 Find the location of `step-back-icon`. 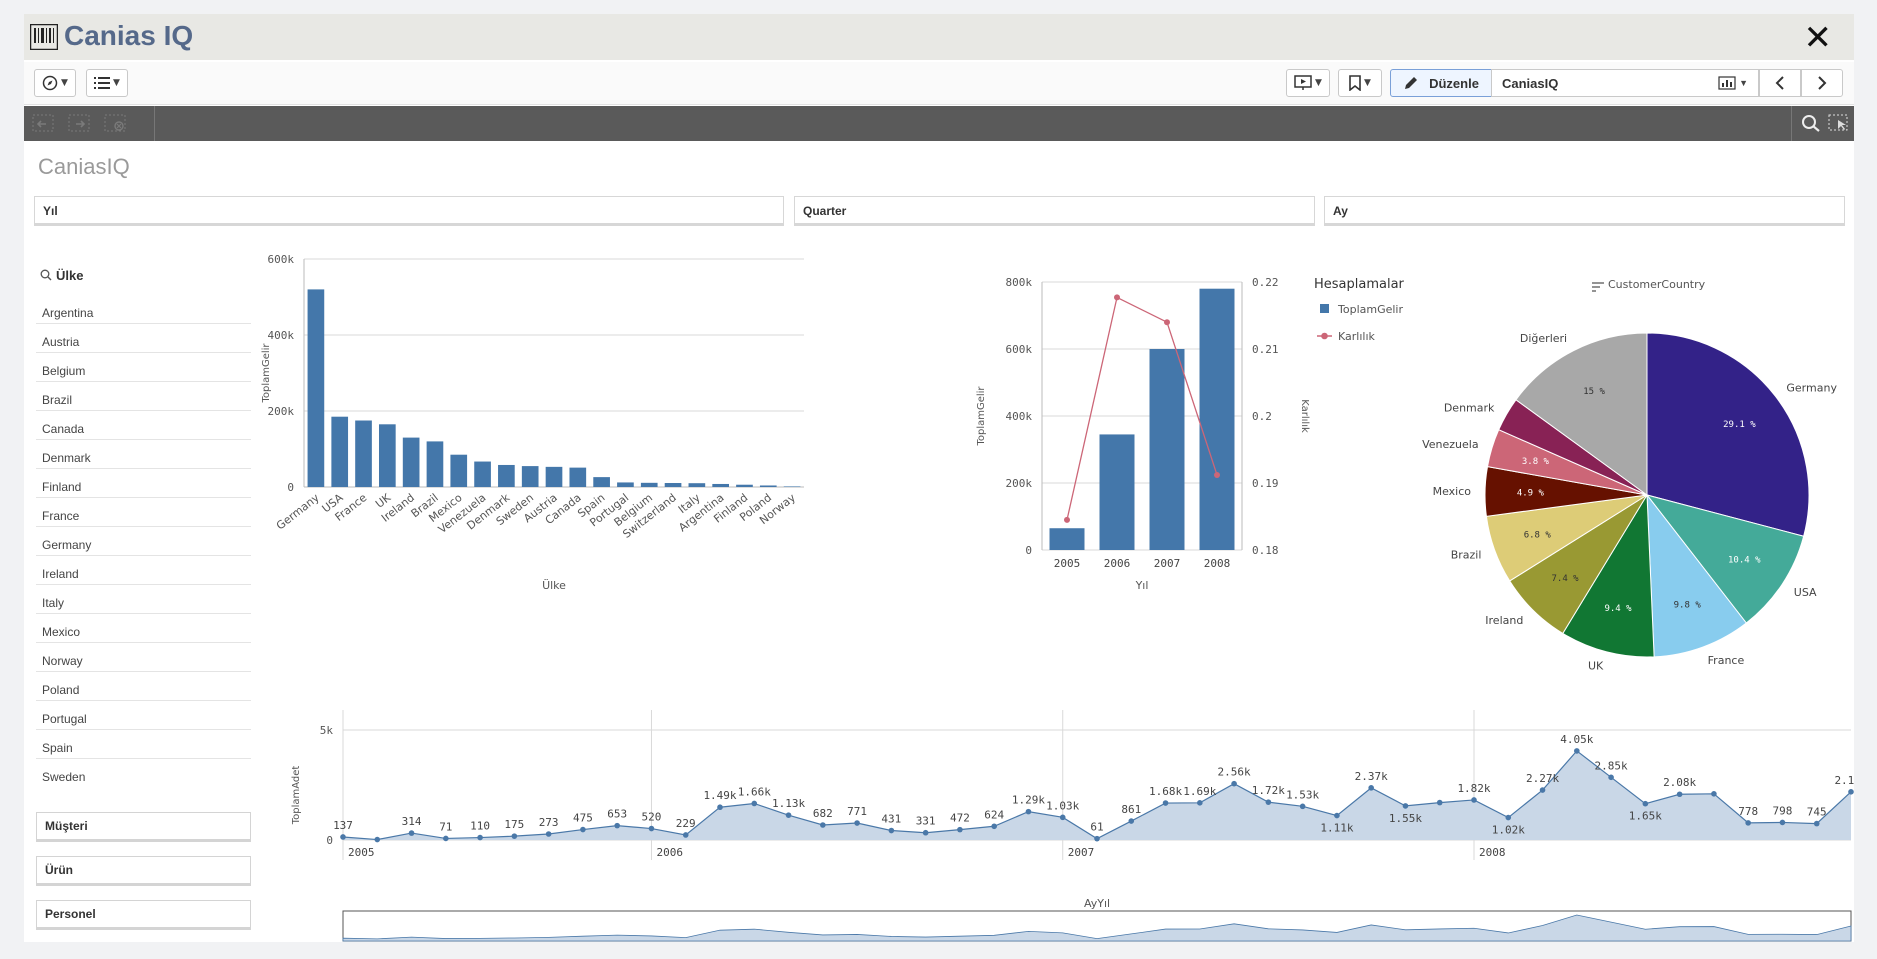

step-back-icon is located at coordinates (43, 123).